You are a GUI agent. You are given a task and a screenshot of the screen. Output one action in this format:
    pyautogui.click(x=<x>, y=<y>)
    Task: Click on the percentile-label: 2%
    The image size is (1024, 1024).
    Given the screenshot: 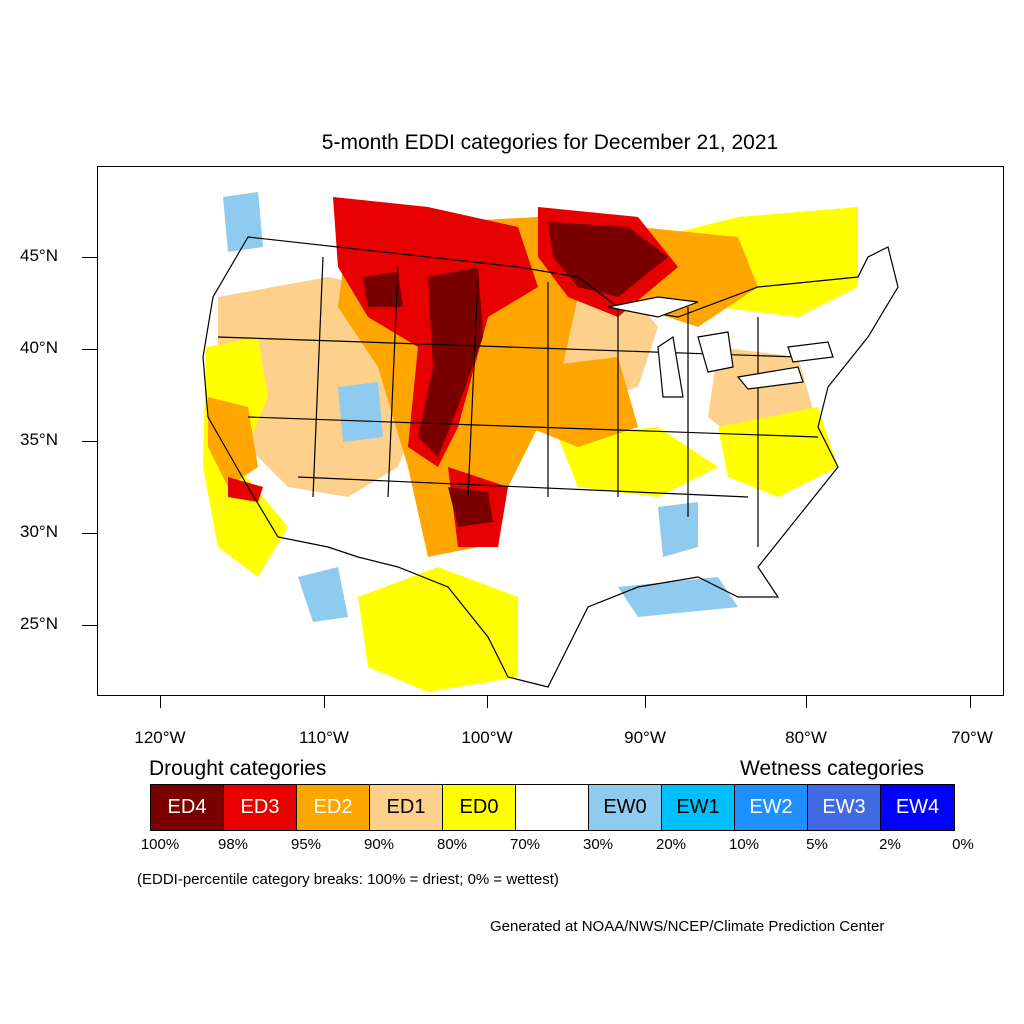 What is the action you would take?
    pyautogui.click(x=890, y=844)
    